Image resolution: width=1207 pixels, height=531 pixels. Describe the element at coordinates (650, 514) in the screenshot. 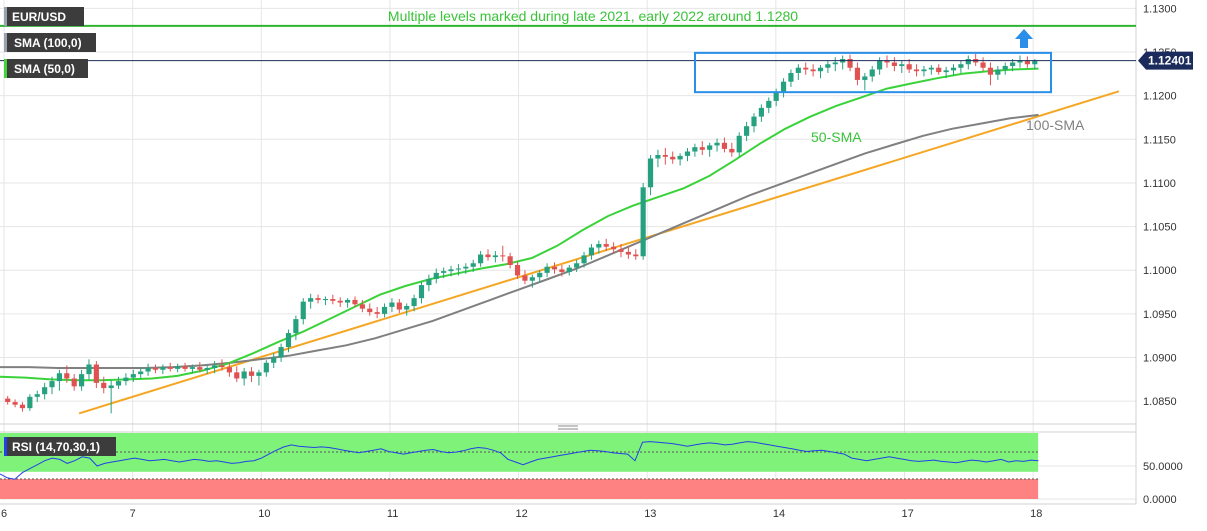

I see `time-tick-label: 13` at that location.